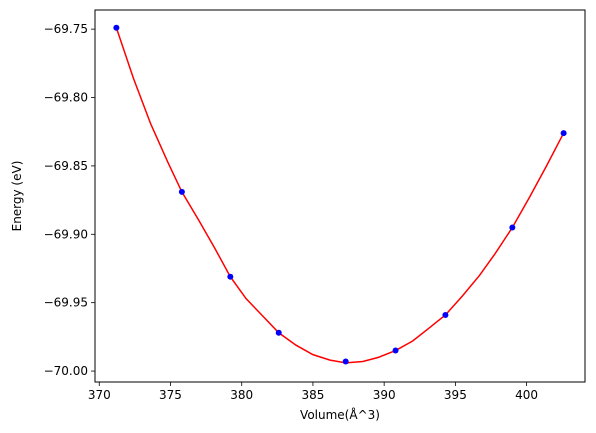 This screenshot has height=433, width=596. What do you see at coordinates (69, 200) in the screenshot?
I see `y-axis-ticks: −69.75 −69.80 −69.85 −69.90 −69.95 −70.00` at bounding box center [69, 200].